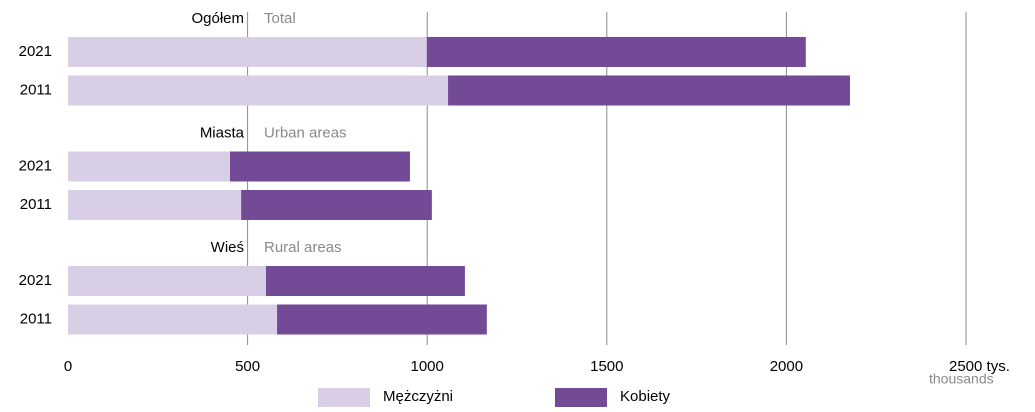 This screenshot has width=1035, height=412. Describe the element at coordinates (979, 366) in the screenshot. I see `x-tick-label: 2500 tys.` at that location.